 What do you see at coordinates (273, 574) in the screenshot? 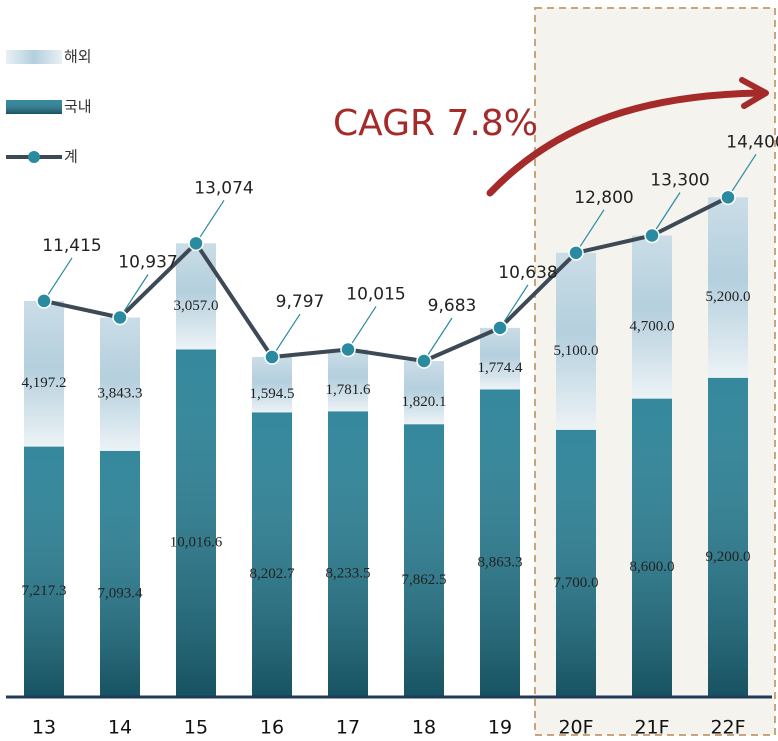
I see `value-label: 8,202.7` at bounding box center [273, 574].